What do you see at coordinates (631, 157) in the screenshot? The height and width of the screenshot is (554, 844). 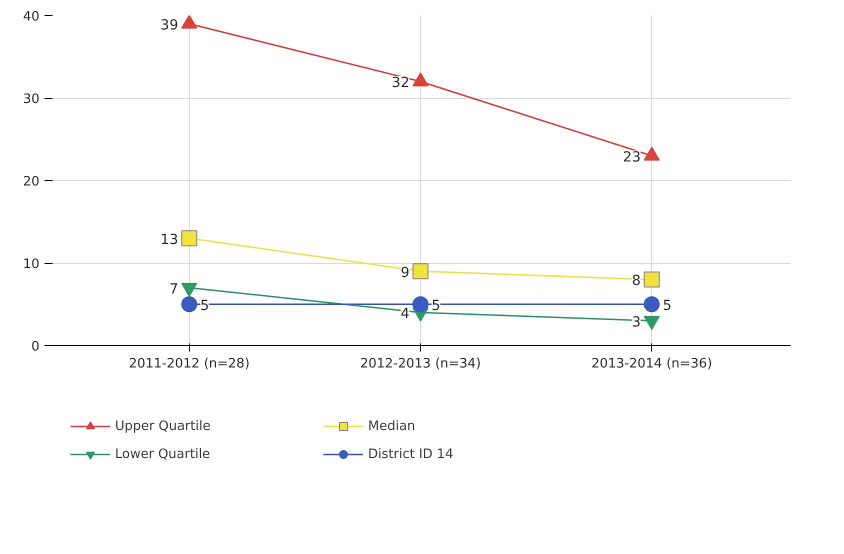 I see `data-label: 23` at bounding box center [631, 157].